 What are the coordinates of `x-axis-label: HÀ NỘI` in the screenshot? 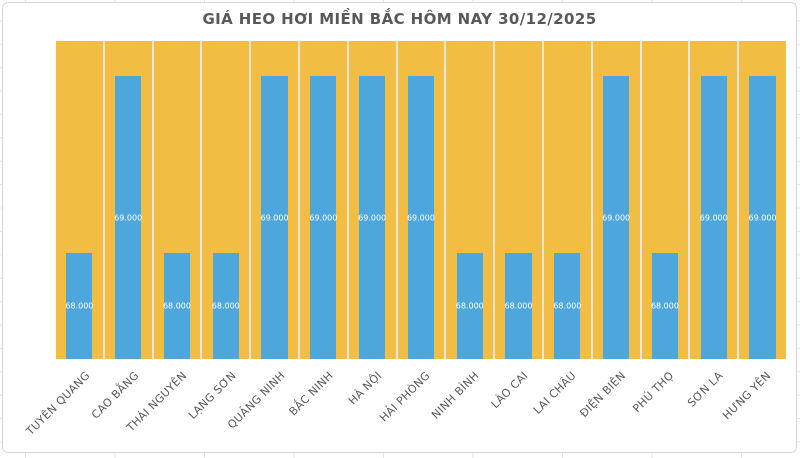 It's located at (365, 388).